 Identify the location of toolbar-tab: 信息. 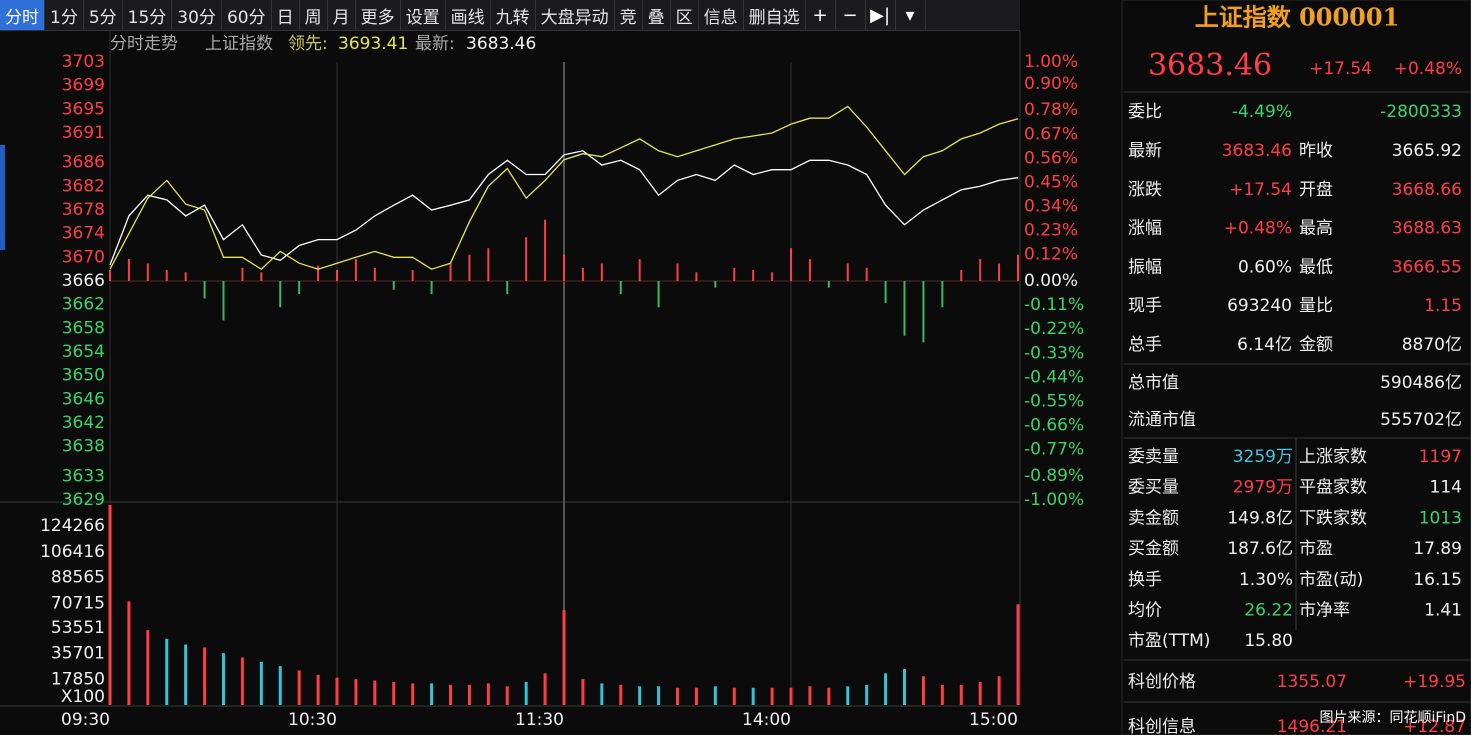
(721, 15).